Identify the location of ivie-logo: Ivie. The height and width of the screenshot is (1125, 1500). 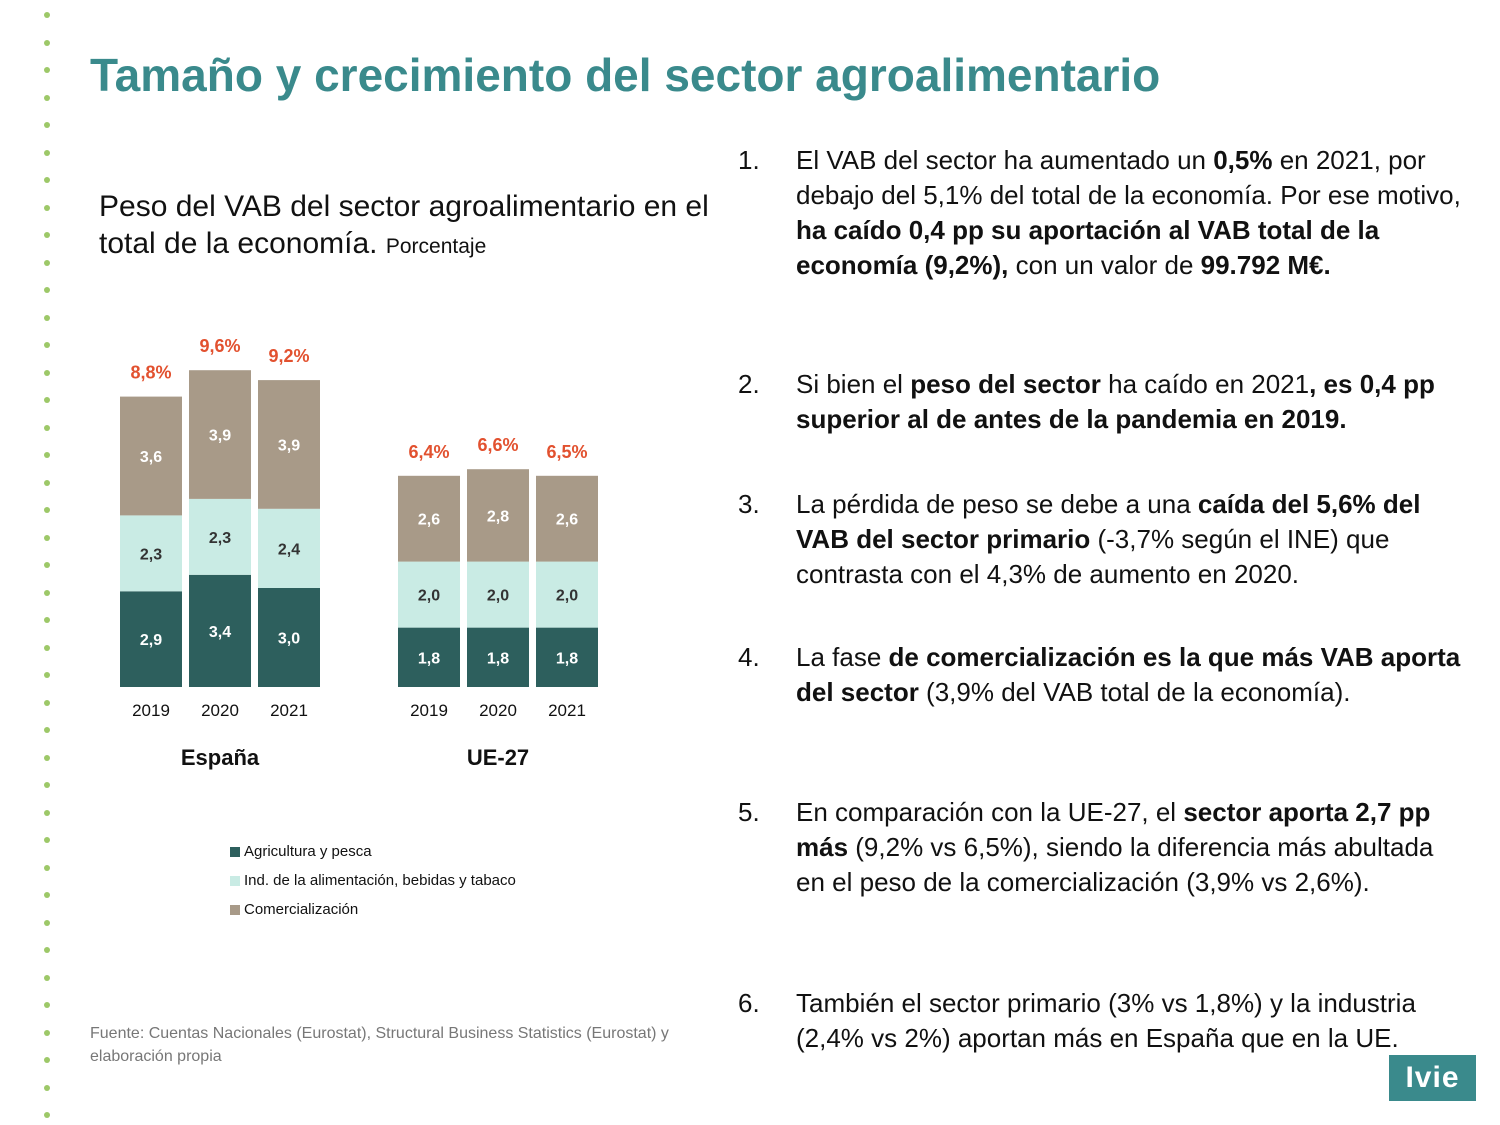
(1432, 1078).